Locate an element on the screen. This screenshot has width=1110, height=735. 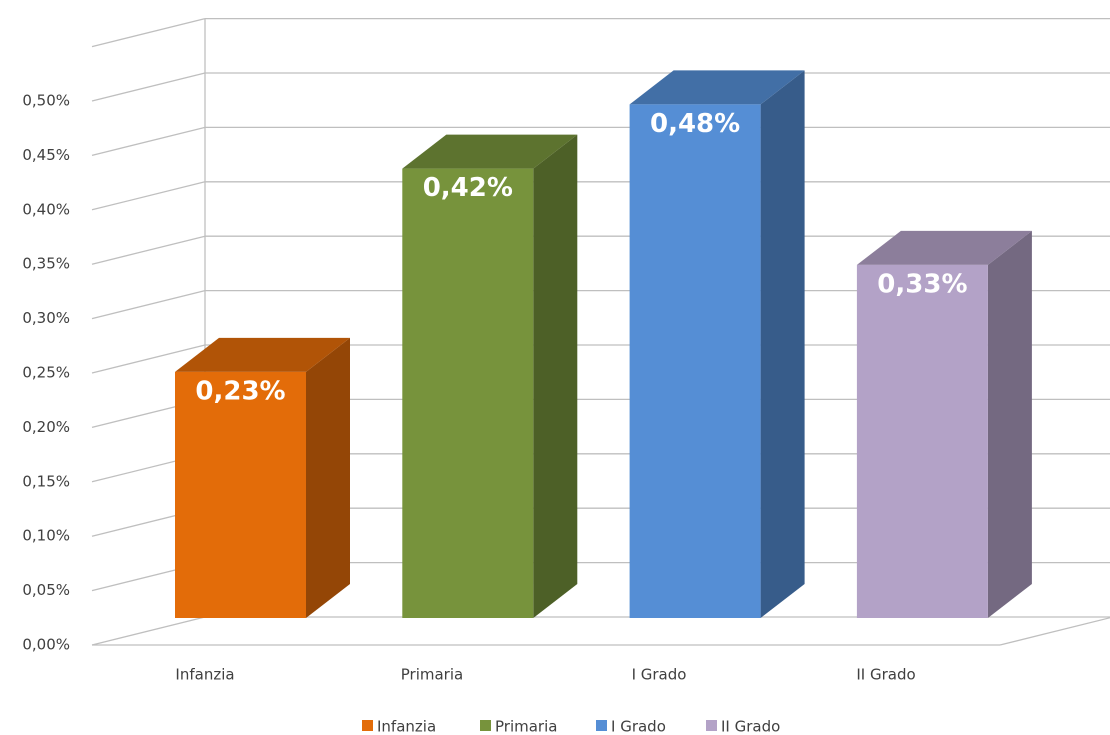
y-tick-label: 0,25% is located at coordinates (46, 373).